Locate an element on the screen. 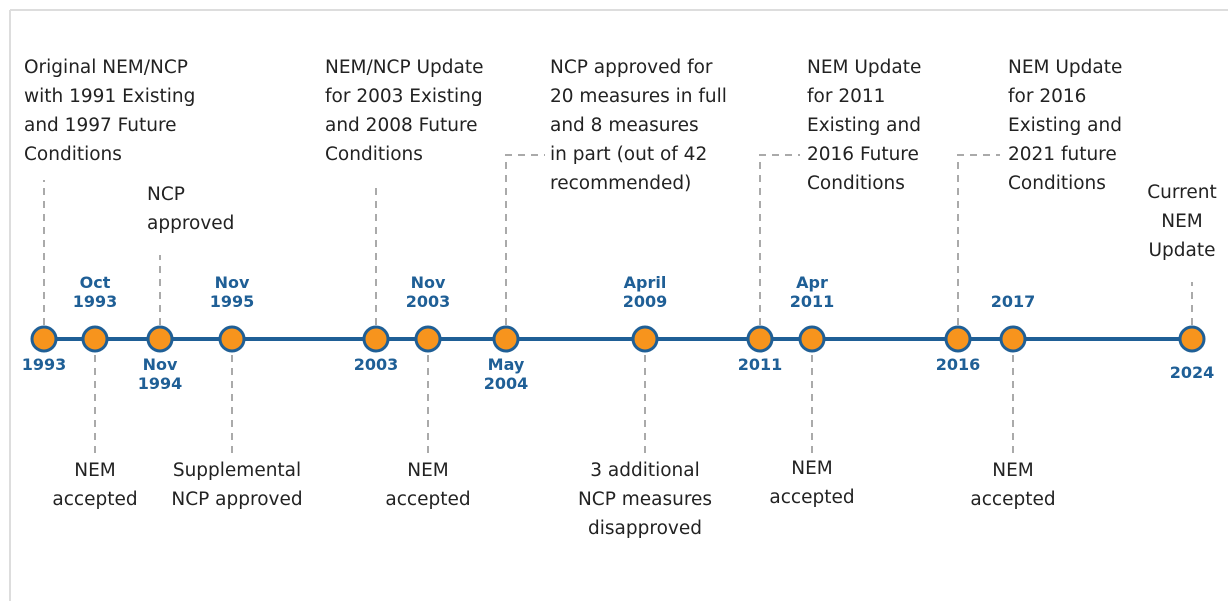 Image resolution: width=1228 pixels, height=601 pixels. event-text: Update is located at coordinates (1182, 250).